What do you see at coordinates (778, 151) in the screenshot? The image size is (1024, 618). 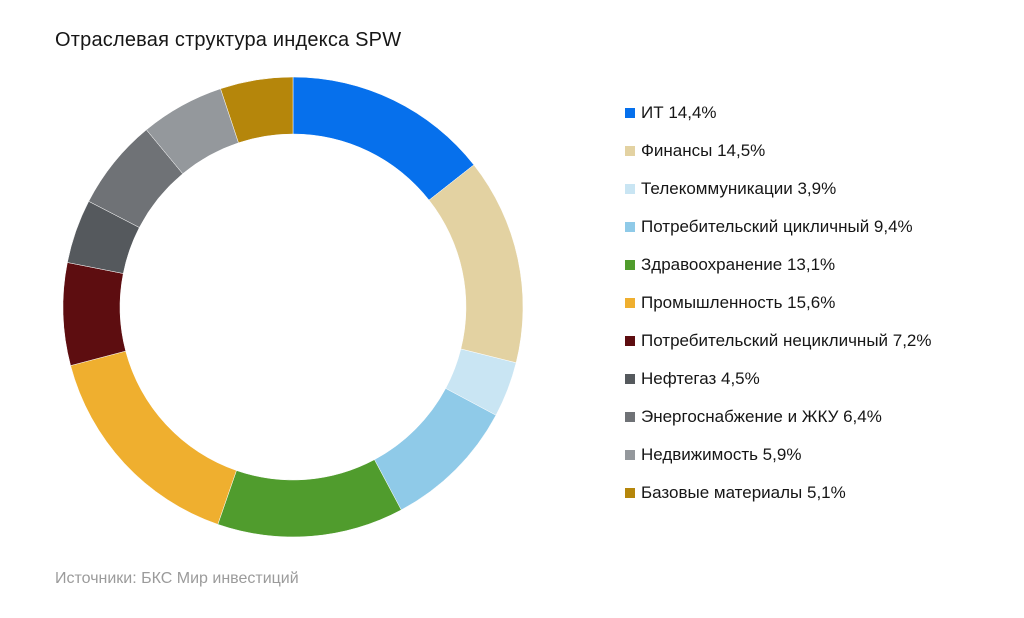 I see `legend-item-2: Финансы 14,5%` at bounding box center [778, 151].